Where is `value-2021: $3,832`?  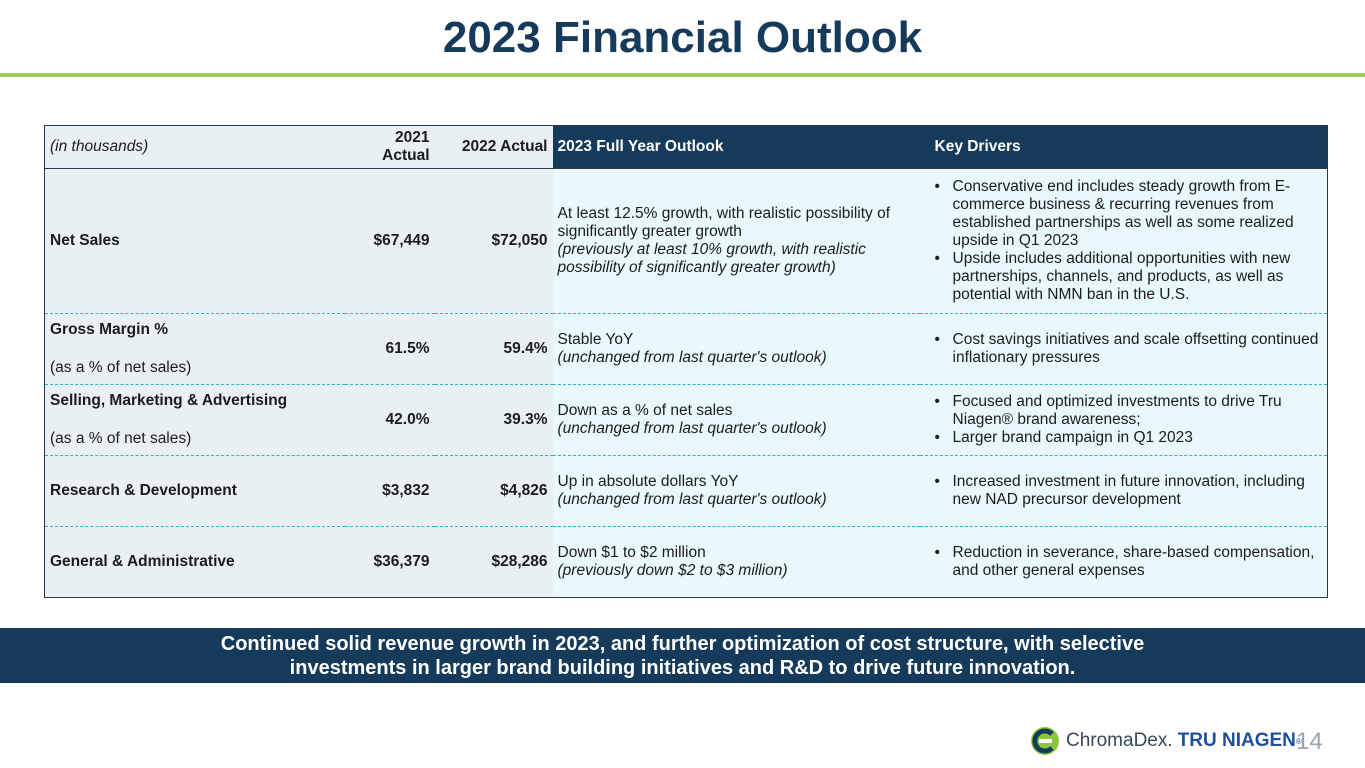
value-2021: $3,832 is located at coordinates (389, 491).